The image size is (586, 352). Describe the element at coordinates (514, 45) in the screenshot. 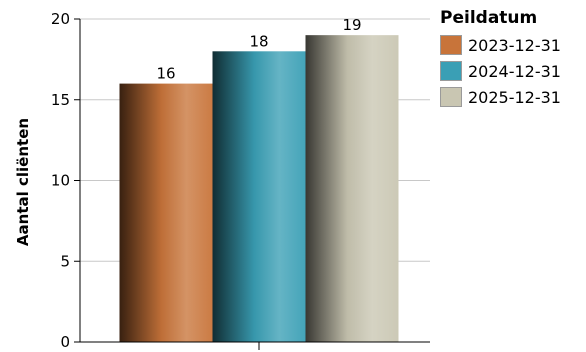

I see `legend-label: 2023-12-31` at that location.